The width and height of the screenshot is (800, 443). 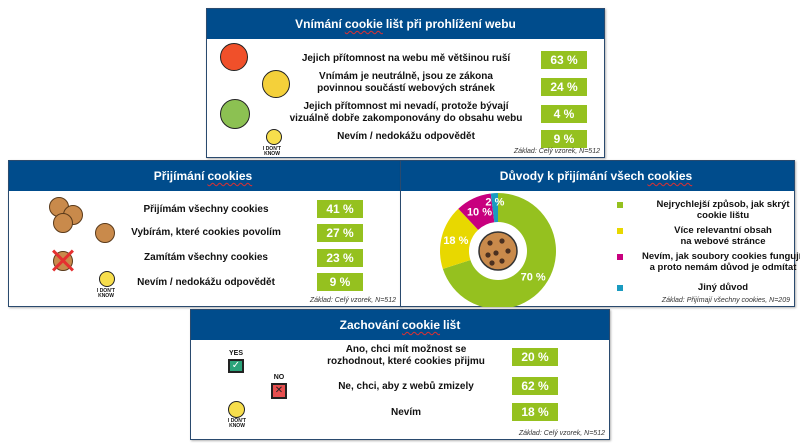 What do you see at coordinates (235, 353) in the screenshot?
I see `yes-label: YES` at bounding box center [235, 353].